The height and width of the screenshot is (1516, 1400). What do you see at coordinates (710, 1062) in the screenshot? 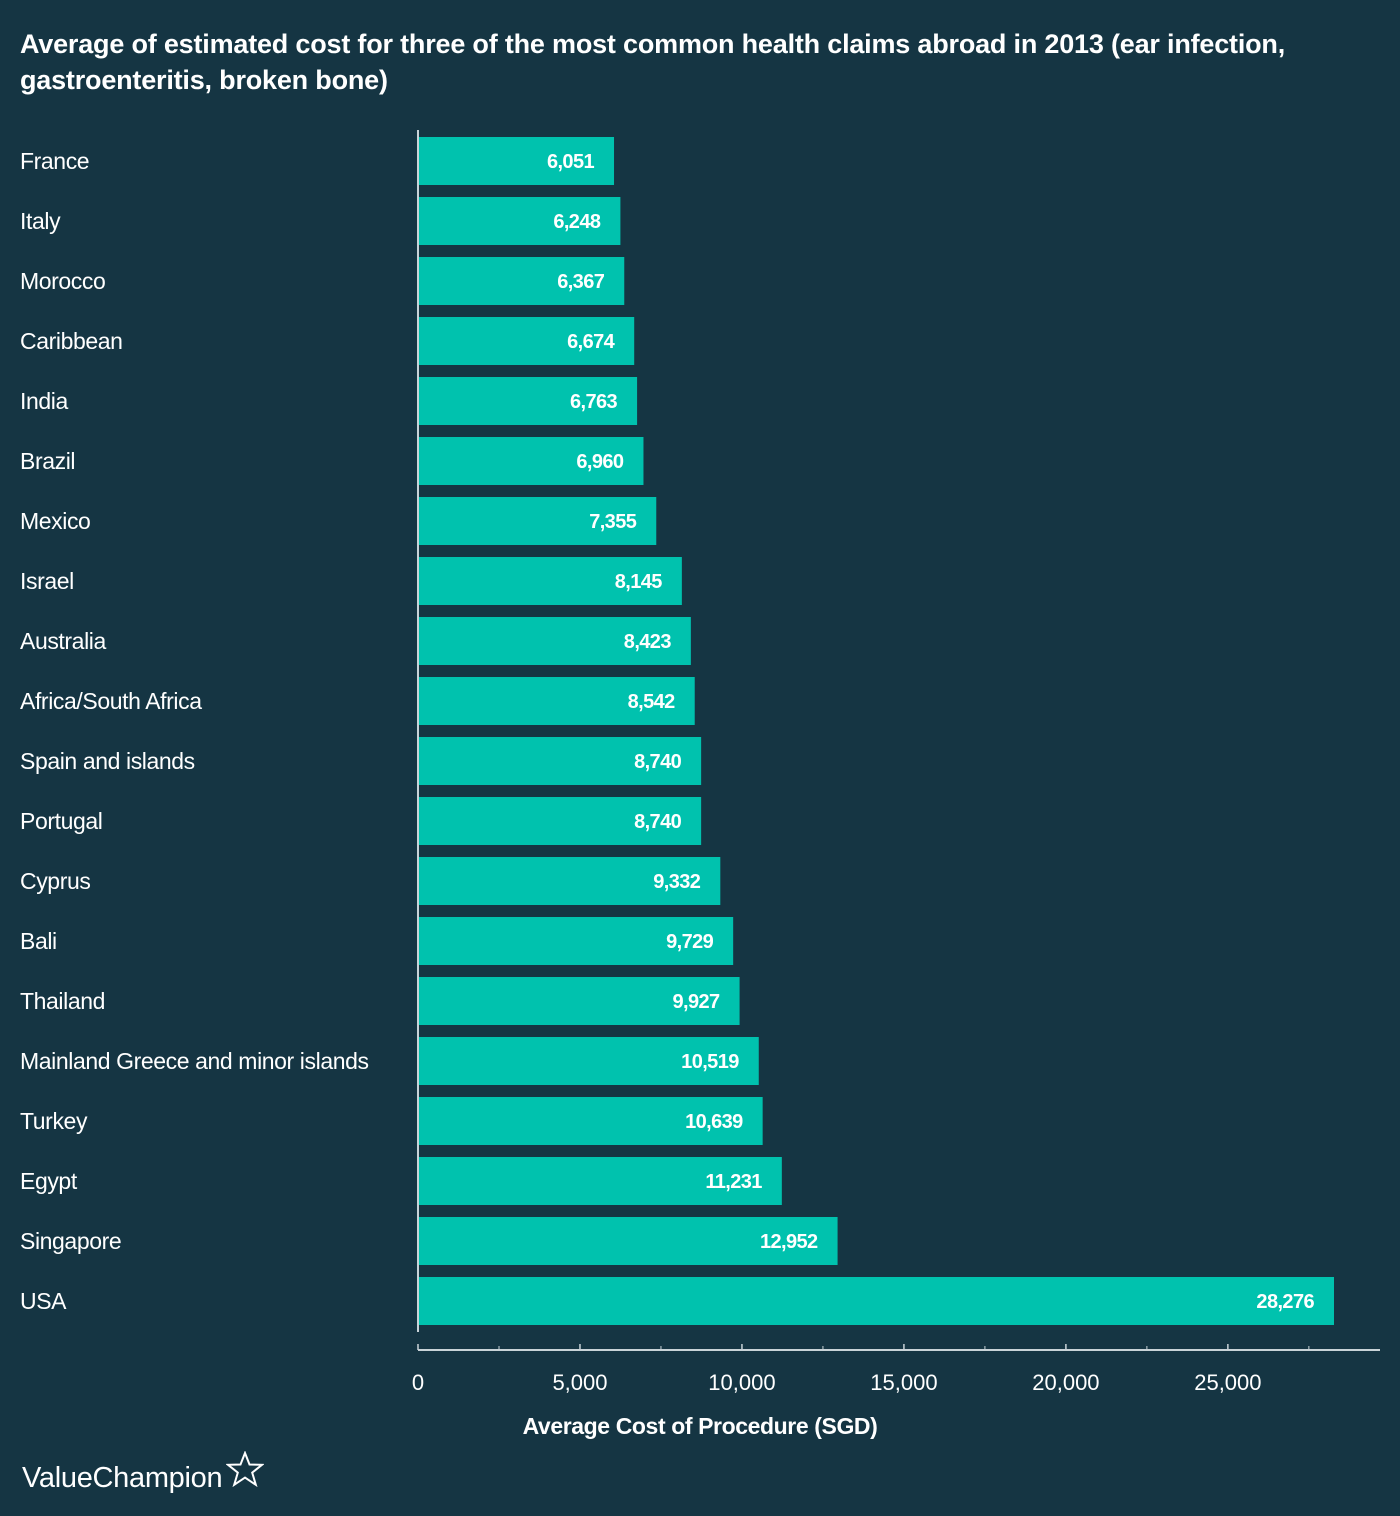
I see `bar-value-label: 10,519` at bounding box center [710, 1062].